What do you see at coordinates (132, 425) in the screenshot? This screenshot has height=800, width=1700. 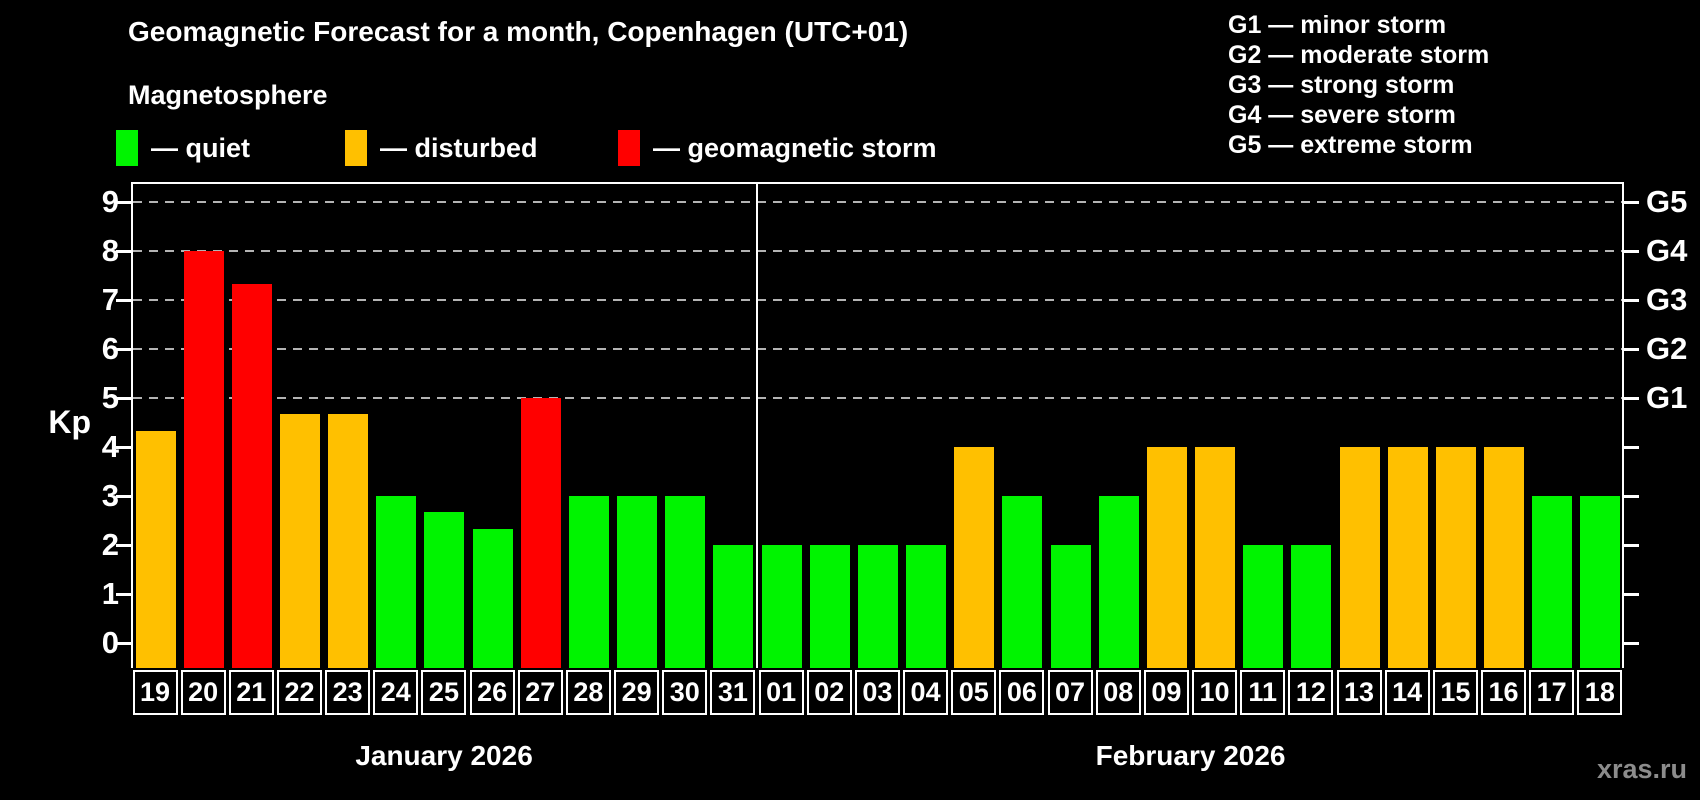 I see `plot-frame-left` at bounding box center [132, 425].